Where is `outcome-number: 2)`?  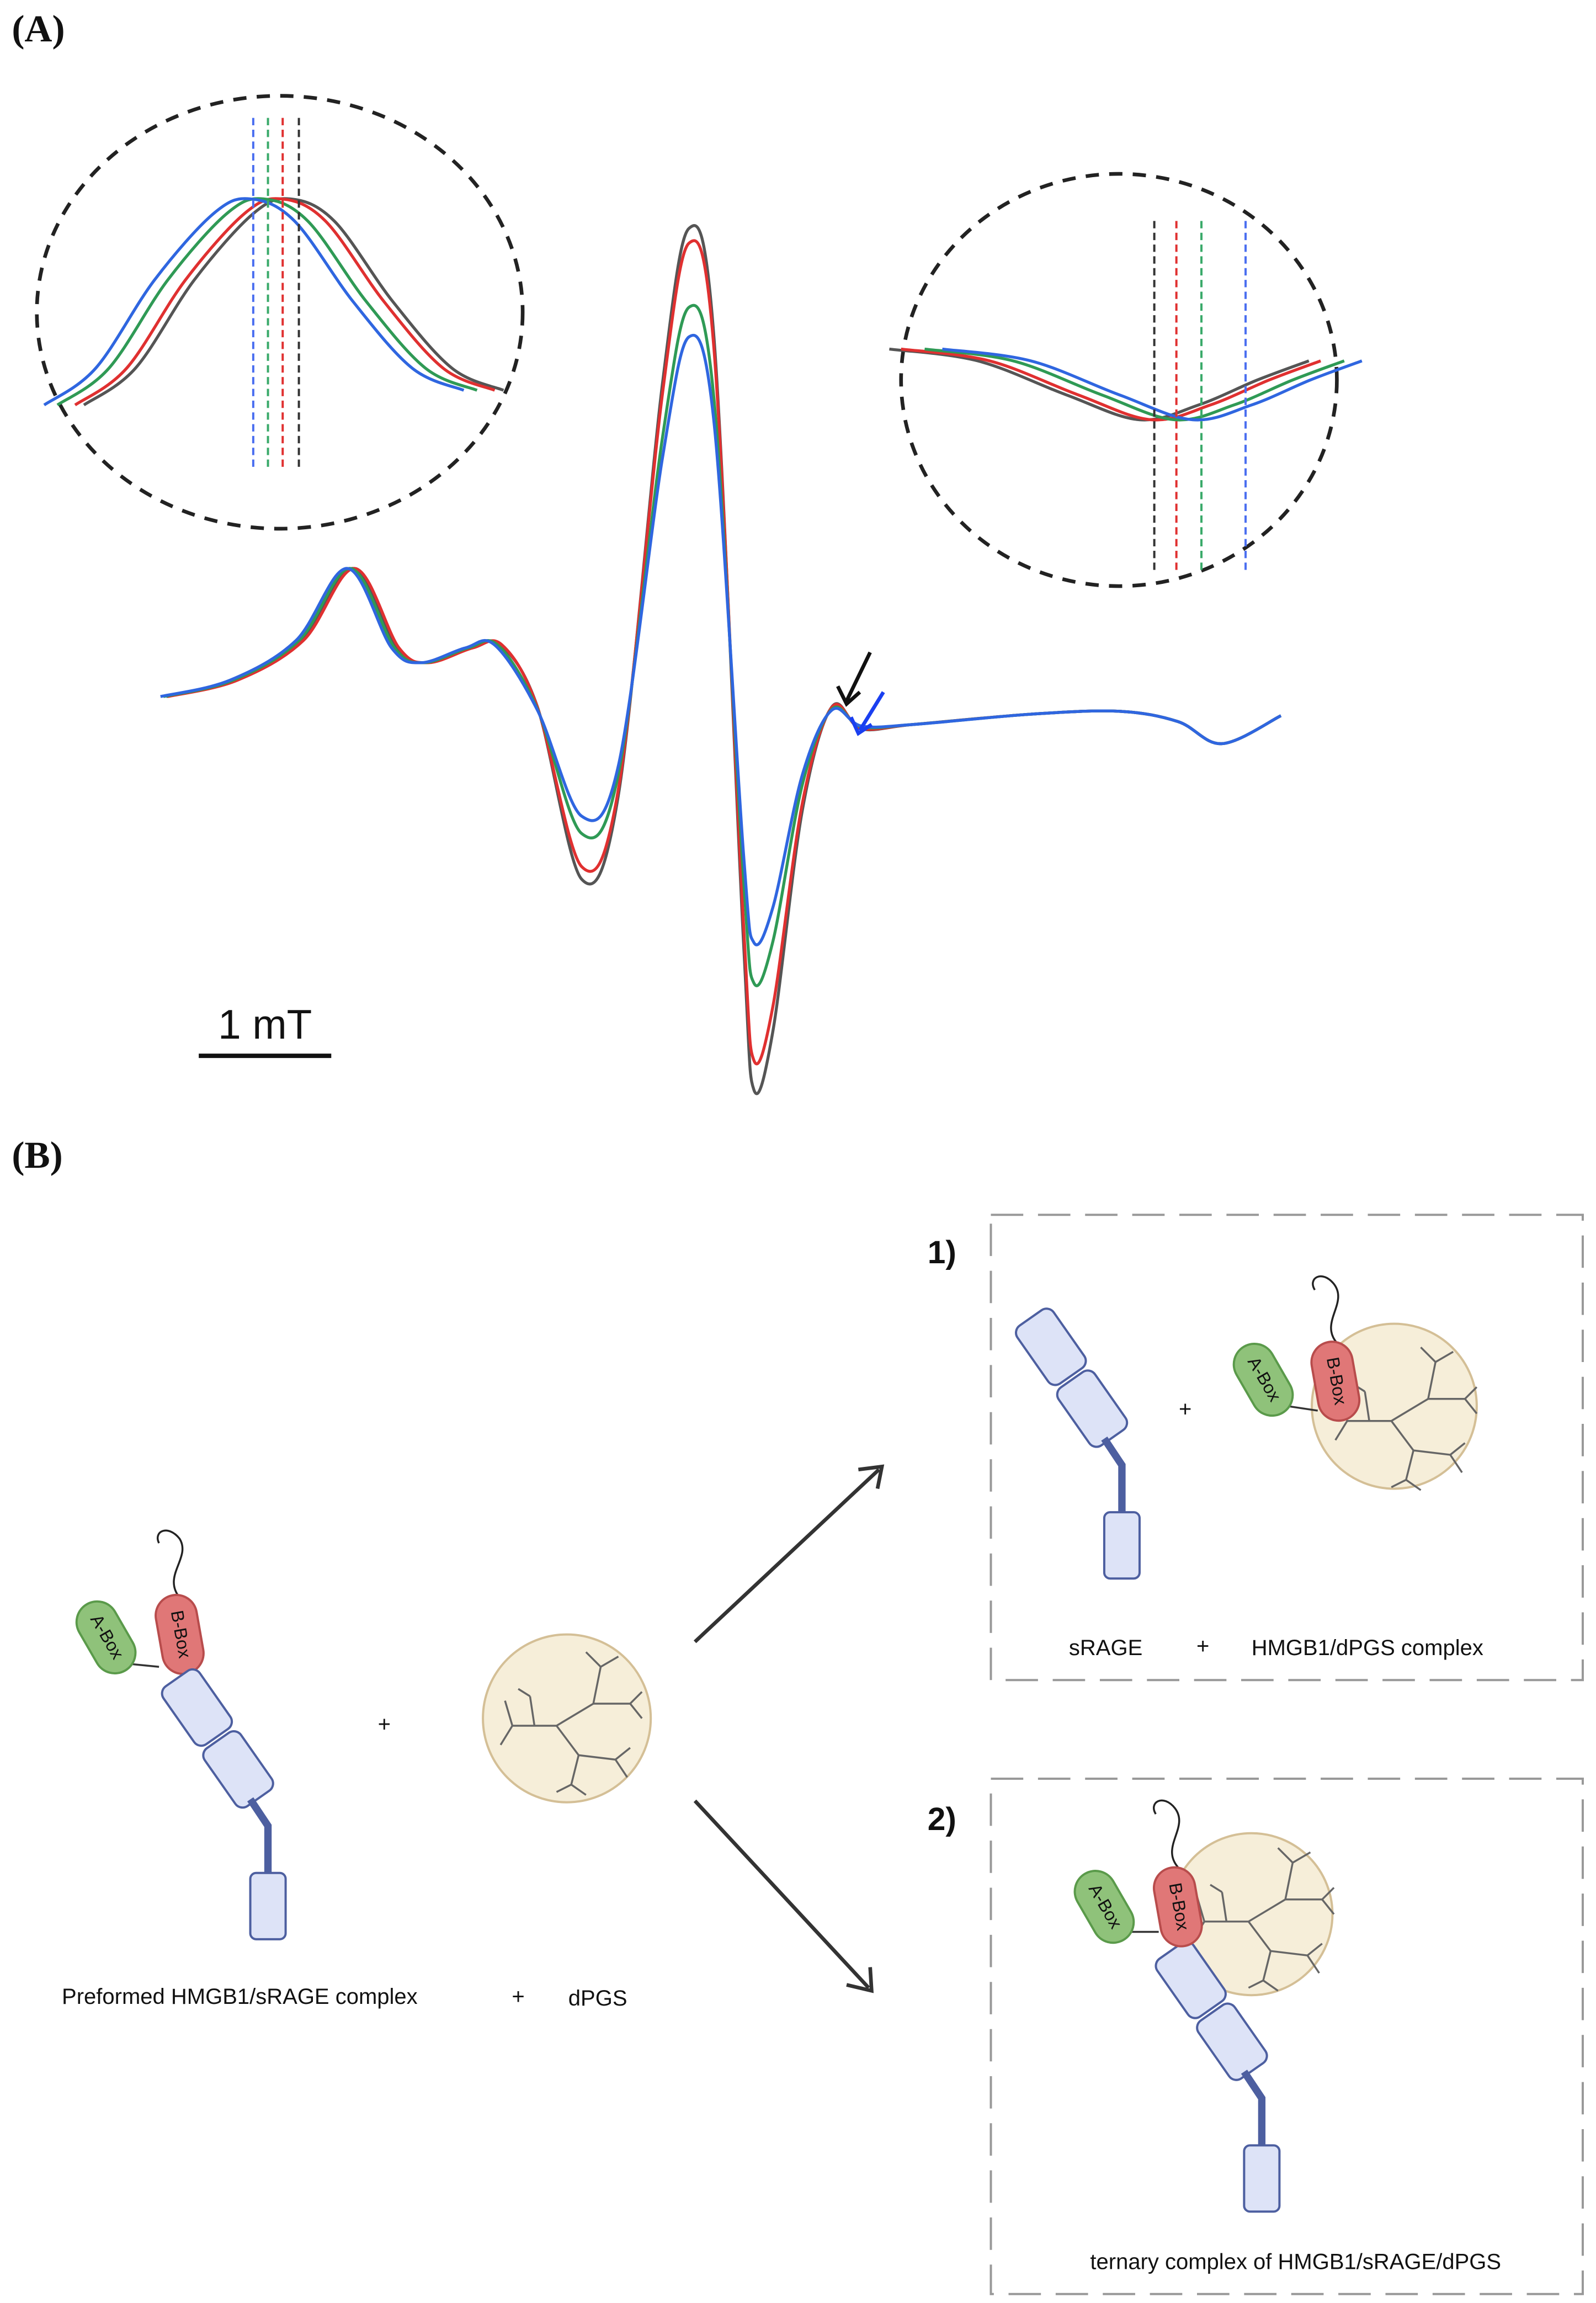
outcome-number: 2) is located at coordinates (942, 1819).